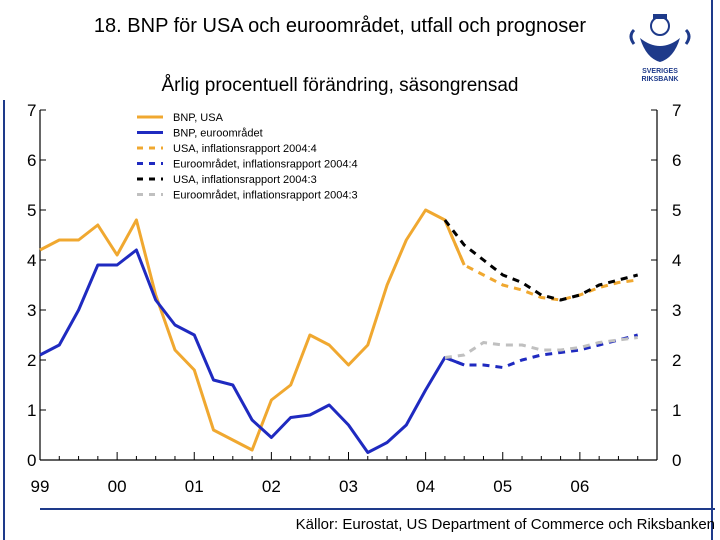 The image size is (720, 540). What do you see at coordinates (676, 110) in the screenshot?
I see `y-tick-label-right: 7` at bounding box center [676, 110].